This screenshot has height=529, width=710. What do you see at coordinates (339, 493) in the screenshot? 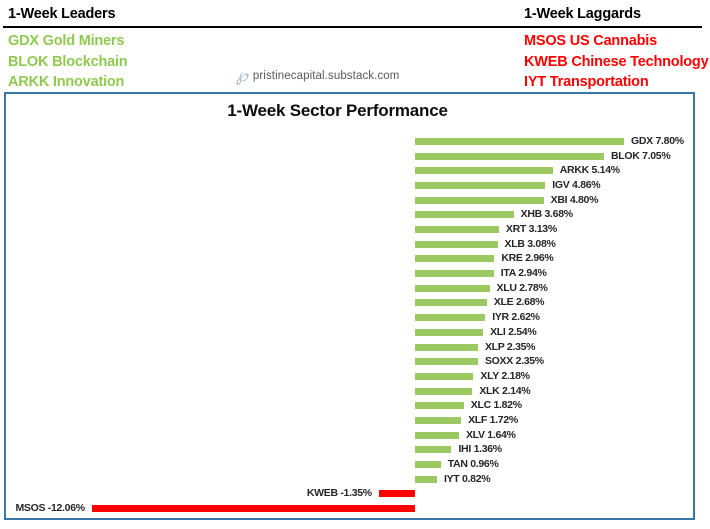
I see `bar-label-kweb: KWEB -1.35%` at bounding box center [339, 493].